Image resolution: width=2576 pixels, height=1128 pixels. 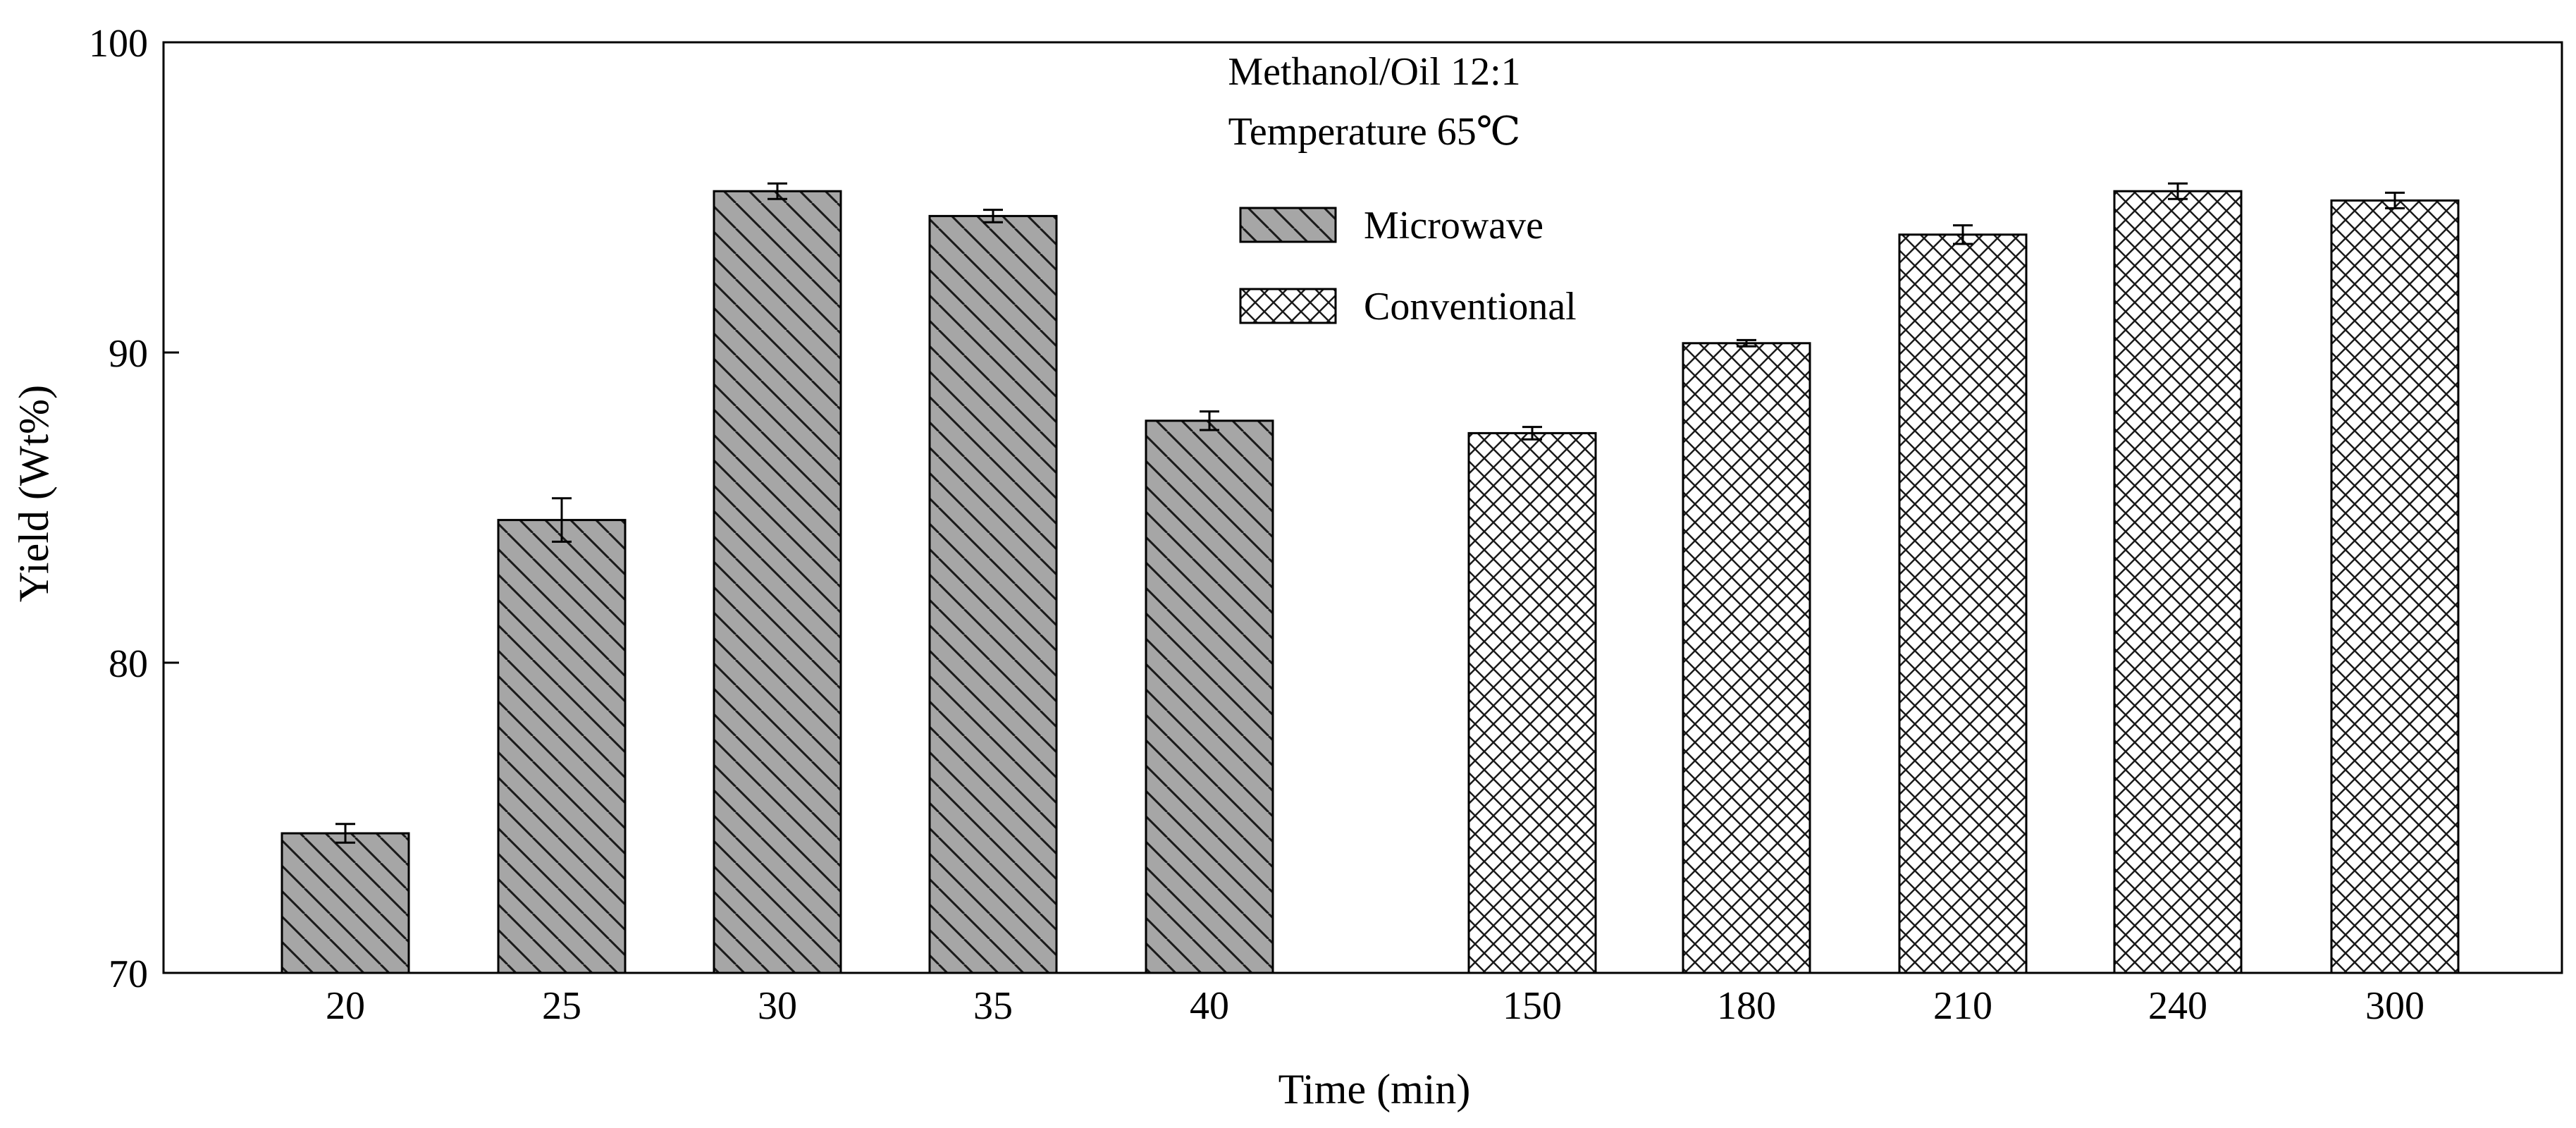 What do you see at coordinates (128, 354) in the screenshot?
I see `y-tick-label: 90` at bounding box center [128, 354].